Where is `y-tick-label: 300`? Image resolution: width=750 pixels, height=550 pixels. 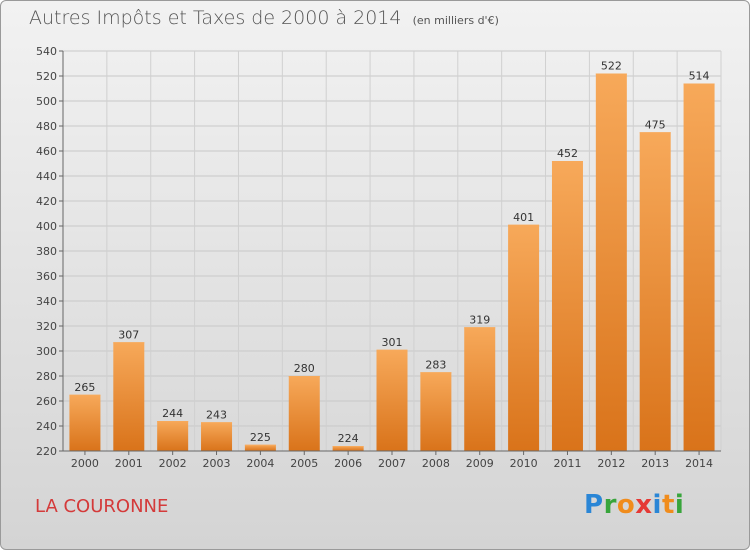 y-tick-label: 300 is located at coordinates (46, 351).